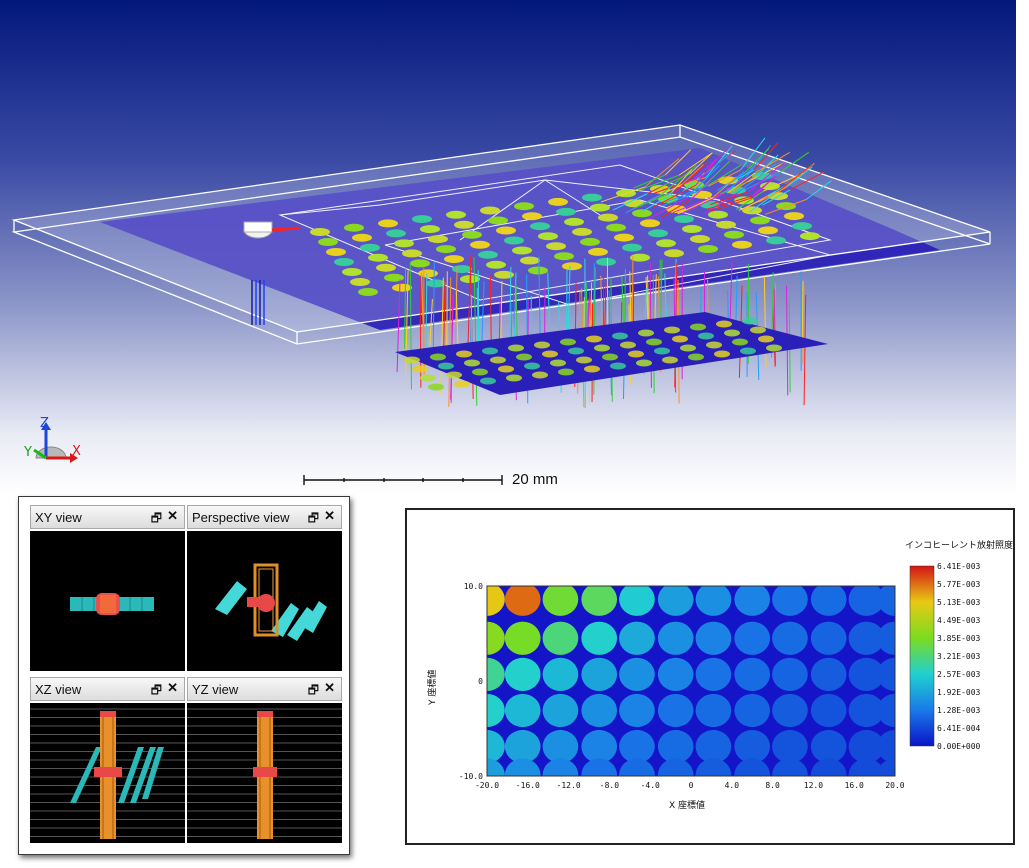 The height and width of the screenshot is (868, 1029). What do you see at coordinates (107, 773) in the screenshot?
I see `xz-view-canvas` at bounding box center [107, 773].